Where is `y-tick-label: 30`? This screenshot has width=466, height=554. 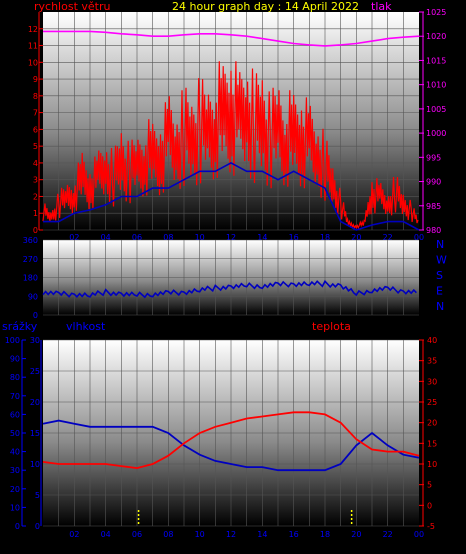 y-tick-label: 30 is located at coordinates (35, 340).